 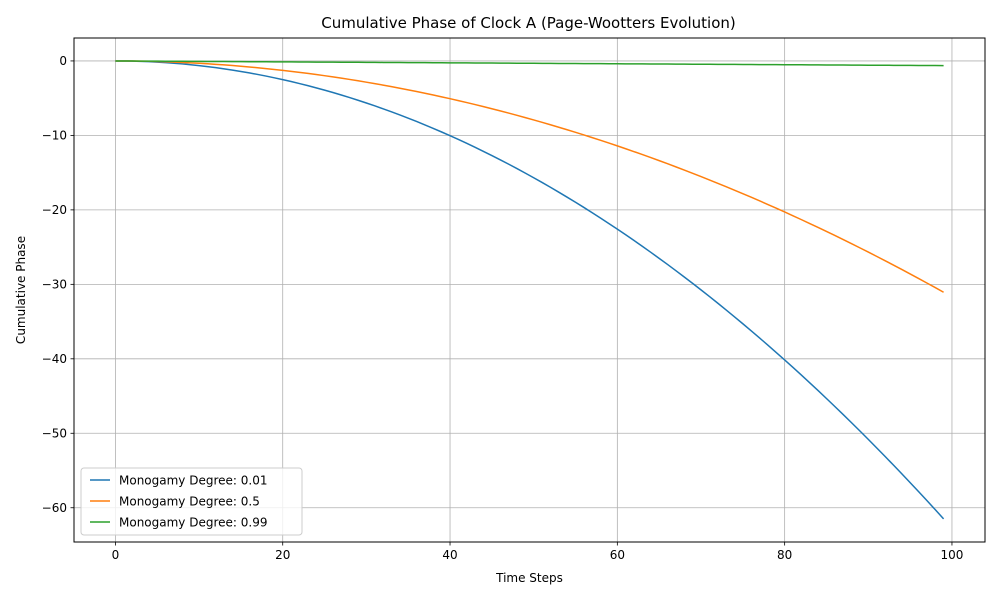 What do you see at coordinates (784, 555) in the screenshot?
I see `x-tick-label: 80` at bounding box center [784, 555].